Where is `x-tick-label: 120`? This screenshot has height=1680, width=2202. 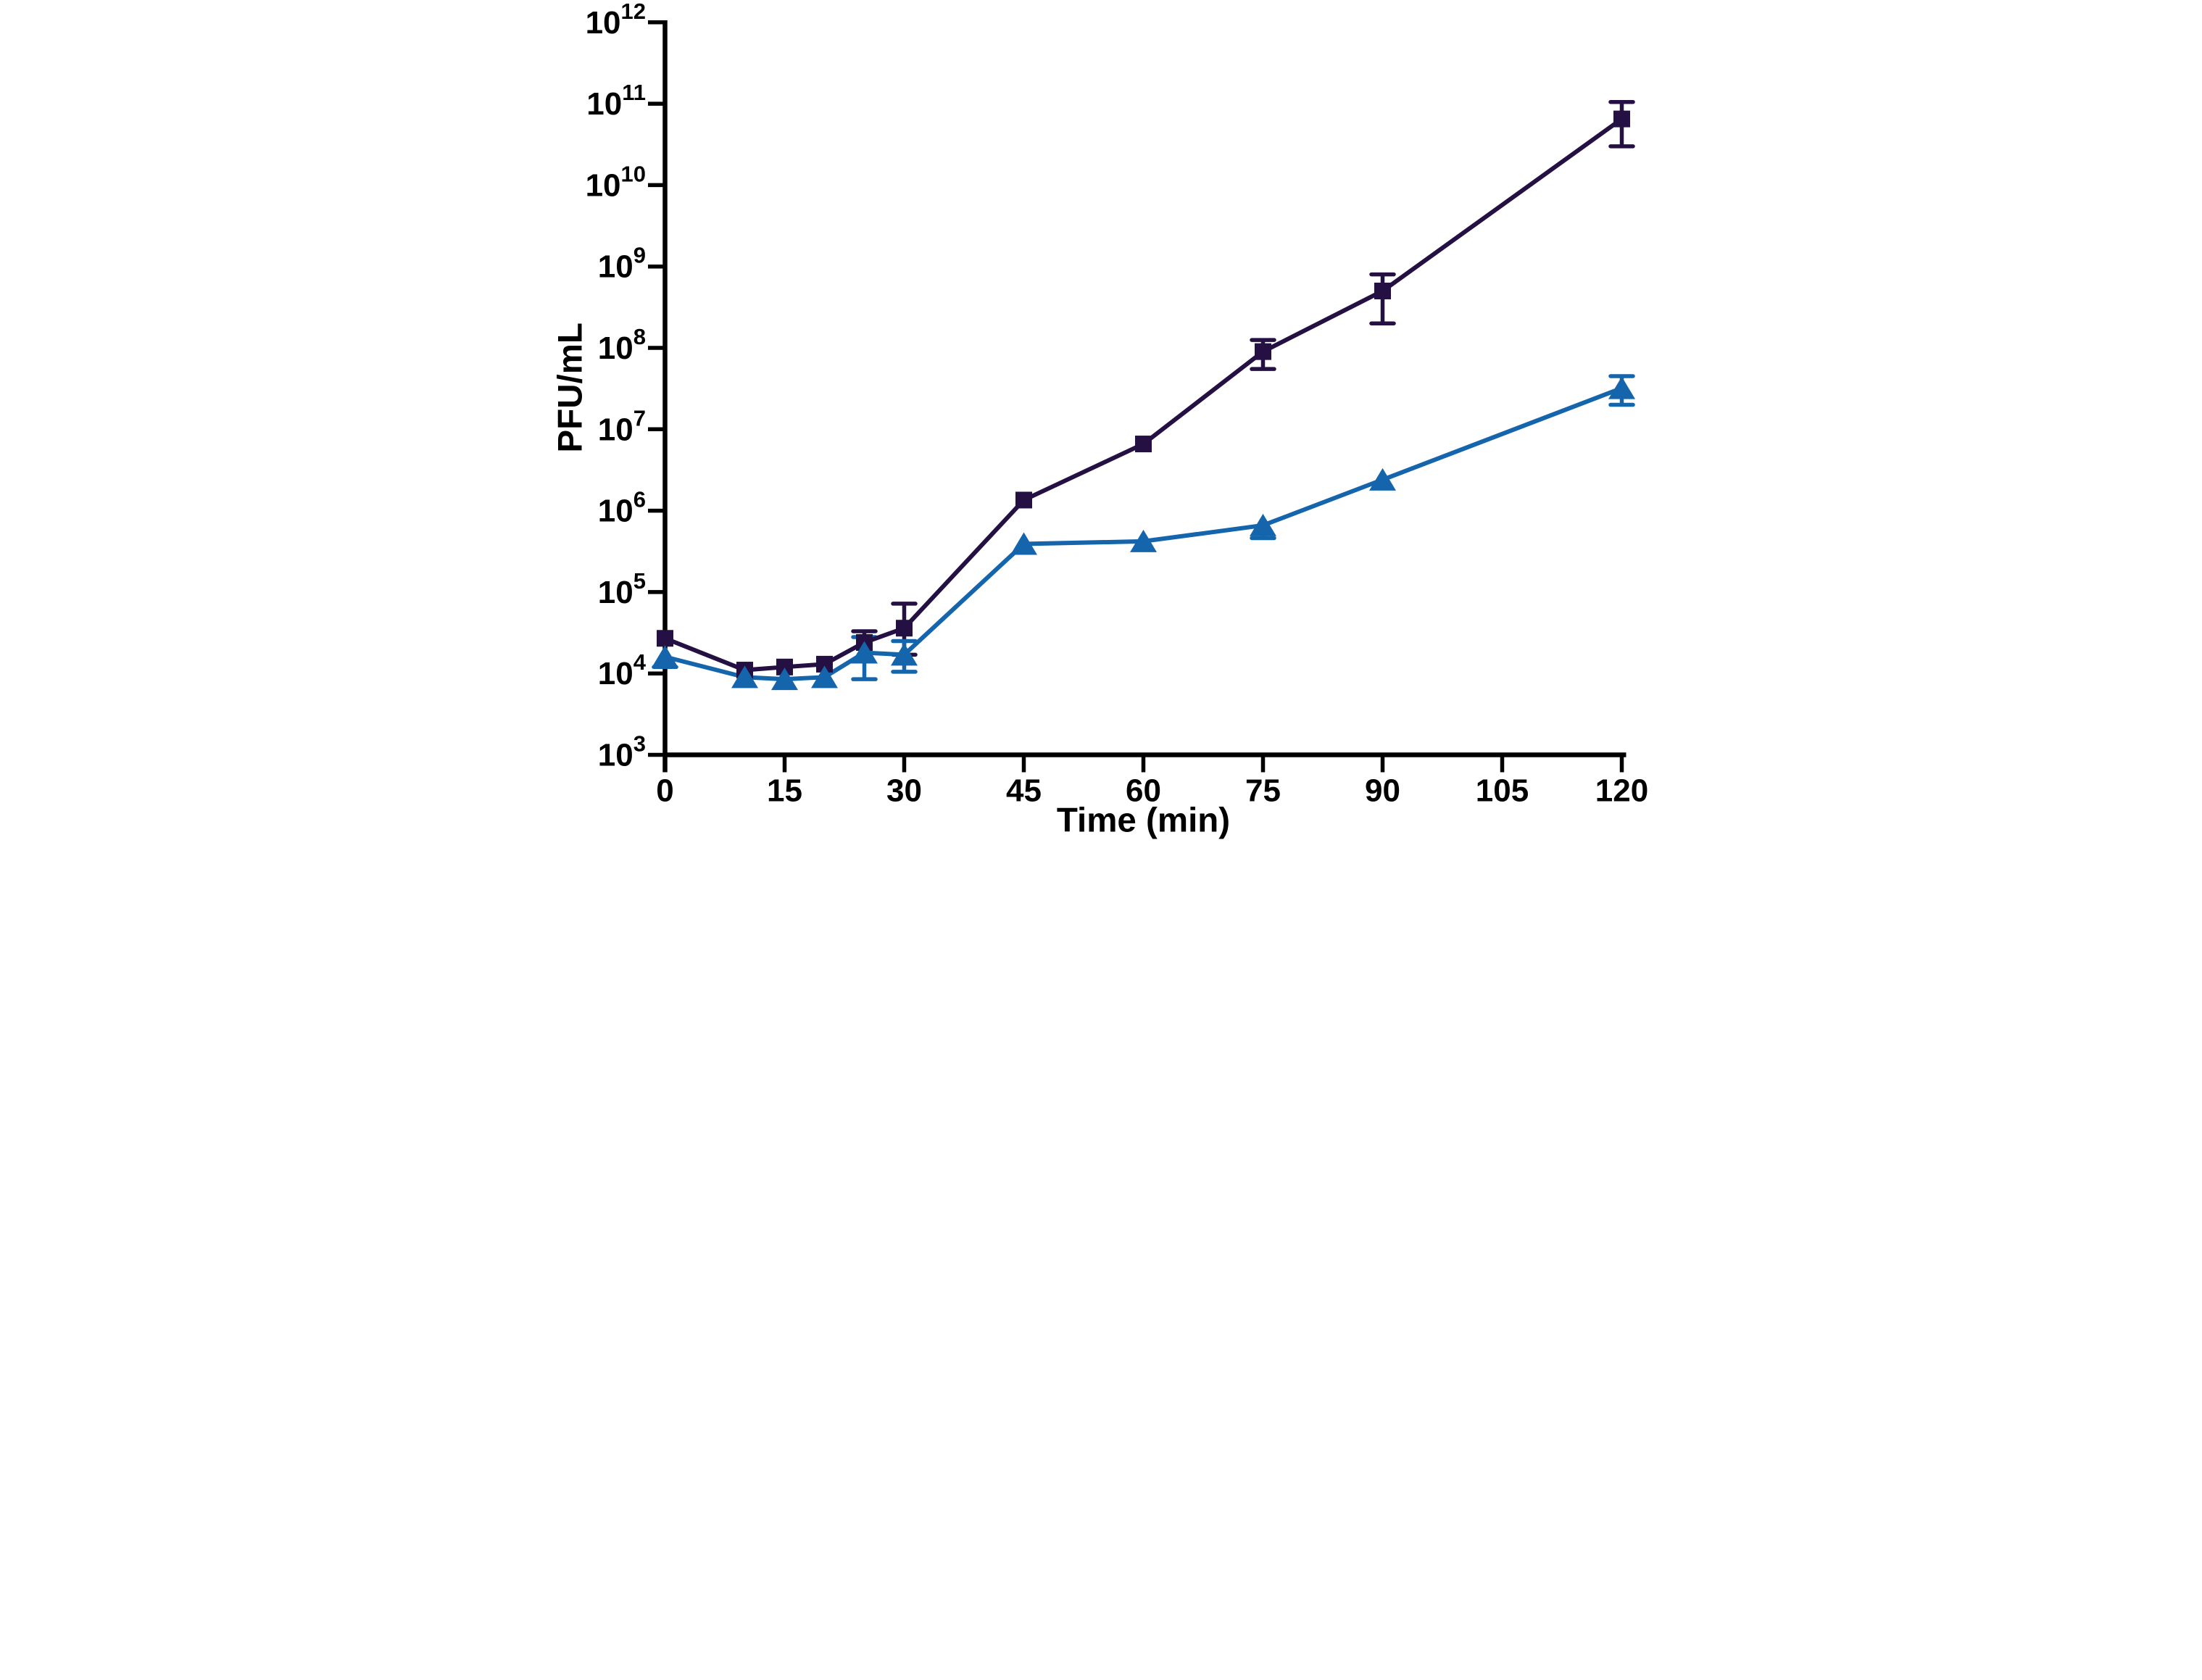
x-tick-label: 120 is located at coordinates (1621, 791).